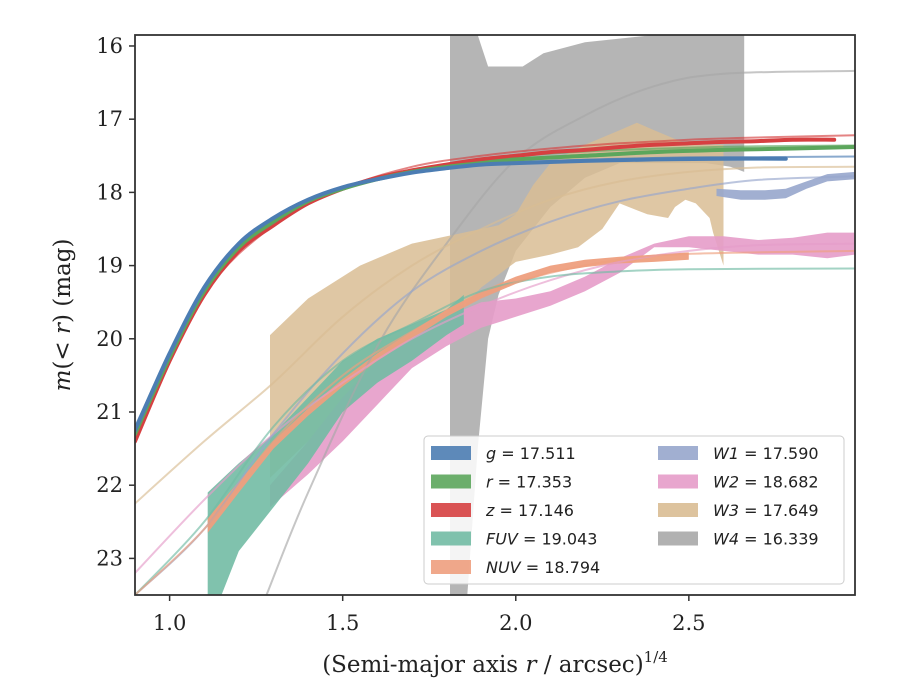 The image size is (900, 700). What do you see at coordinates (678, 538) in the screenshot?
I see `legend-swatch-w4` at bounding box center [678, 538].